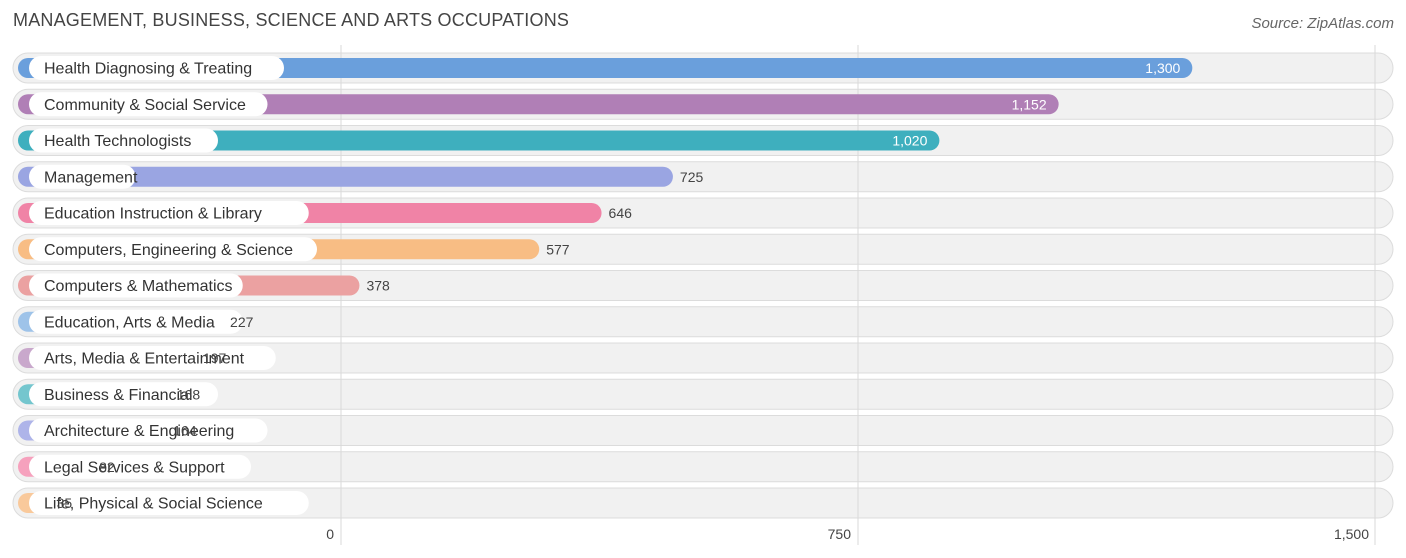 The height and width of the screenshot is (558, 1406). Describe the element at coordinates (330, 534) in the screenshot. I see `x-tick-label: 0` at that location.